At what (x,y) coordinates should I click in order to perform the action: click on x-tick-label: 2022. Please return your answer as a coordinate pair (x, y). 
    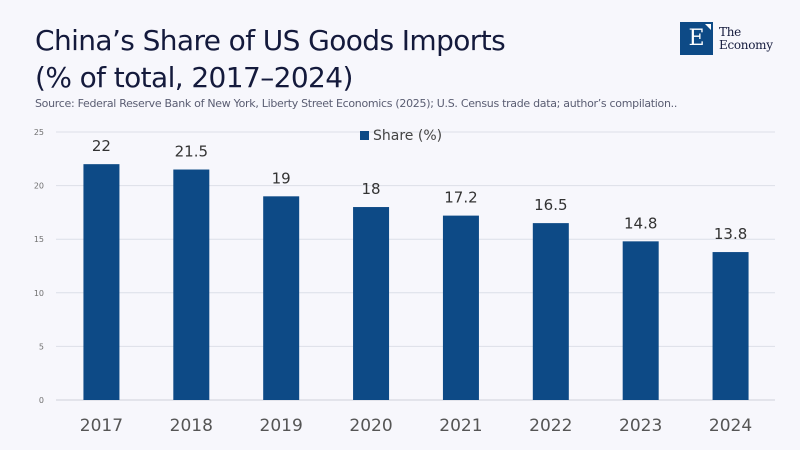
    Looking at the image, I should click on (550, 426).